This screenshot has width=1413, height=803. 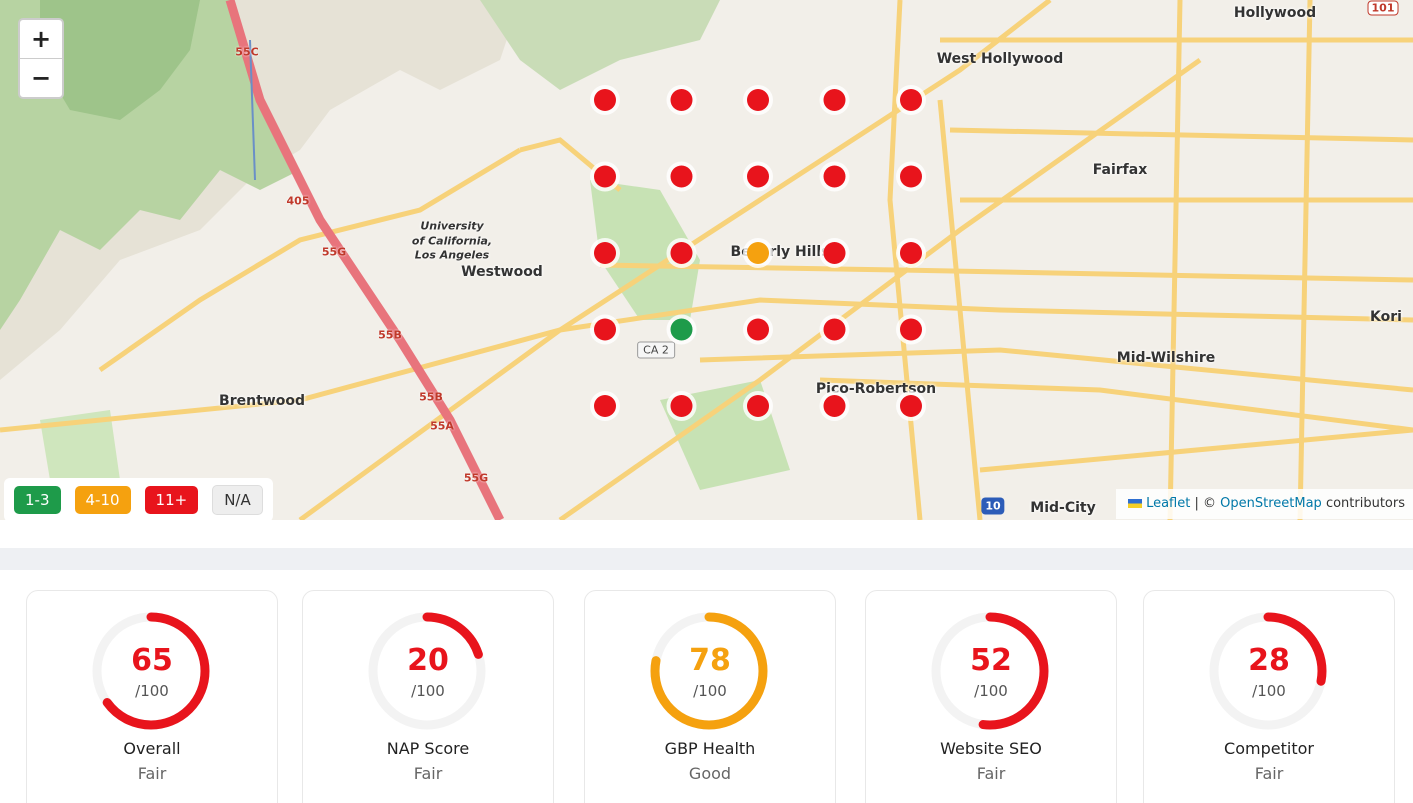 I want to click on route-shield: 101, so click(x=1383, y=8).